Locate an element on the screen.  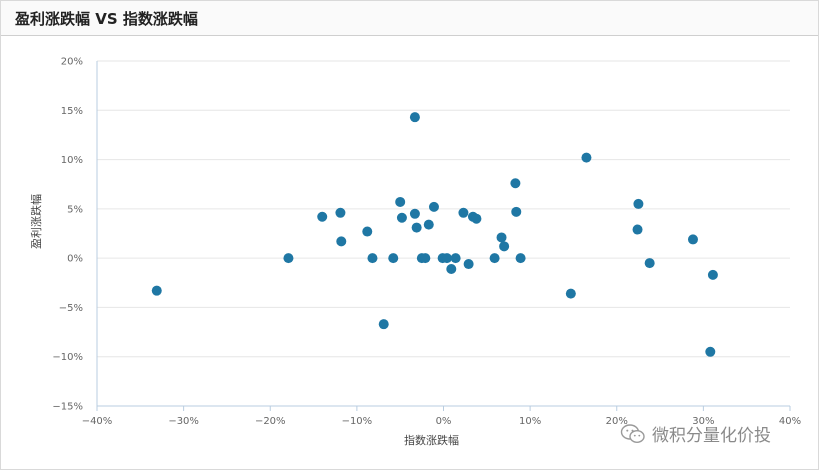
x-tick-label: 20% is located at coordinates (617, 421).